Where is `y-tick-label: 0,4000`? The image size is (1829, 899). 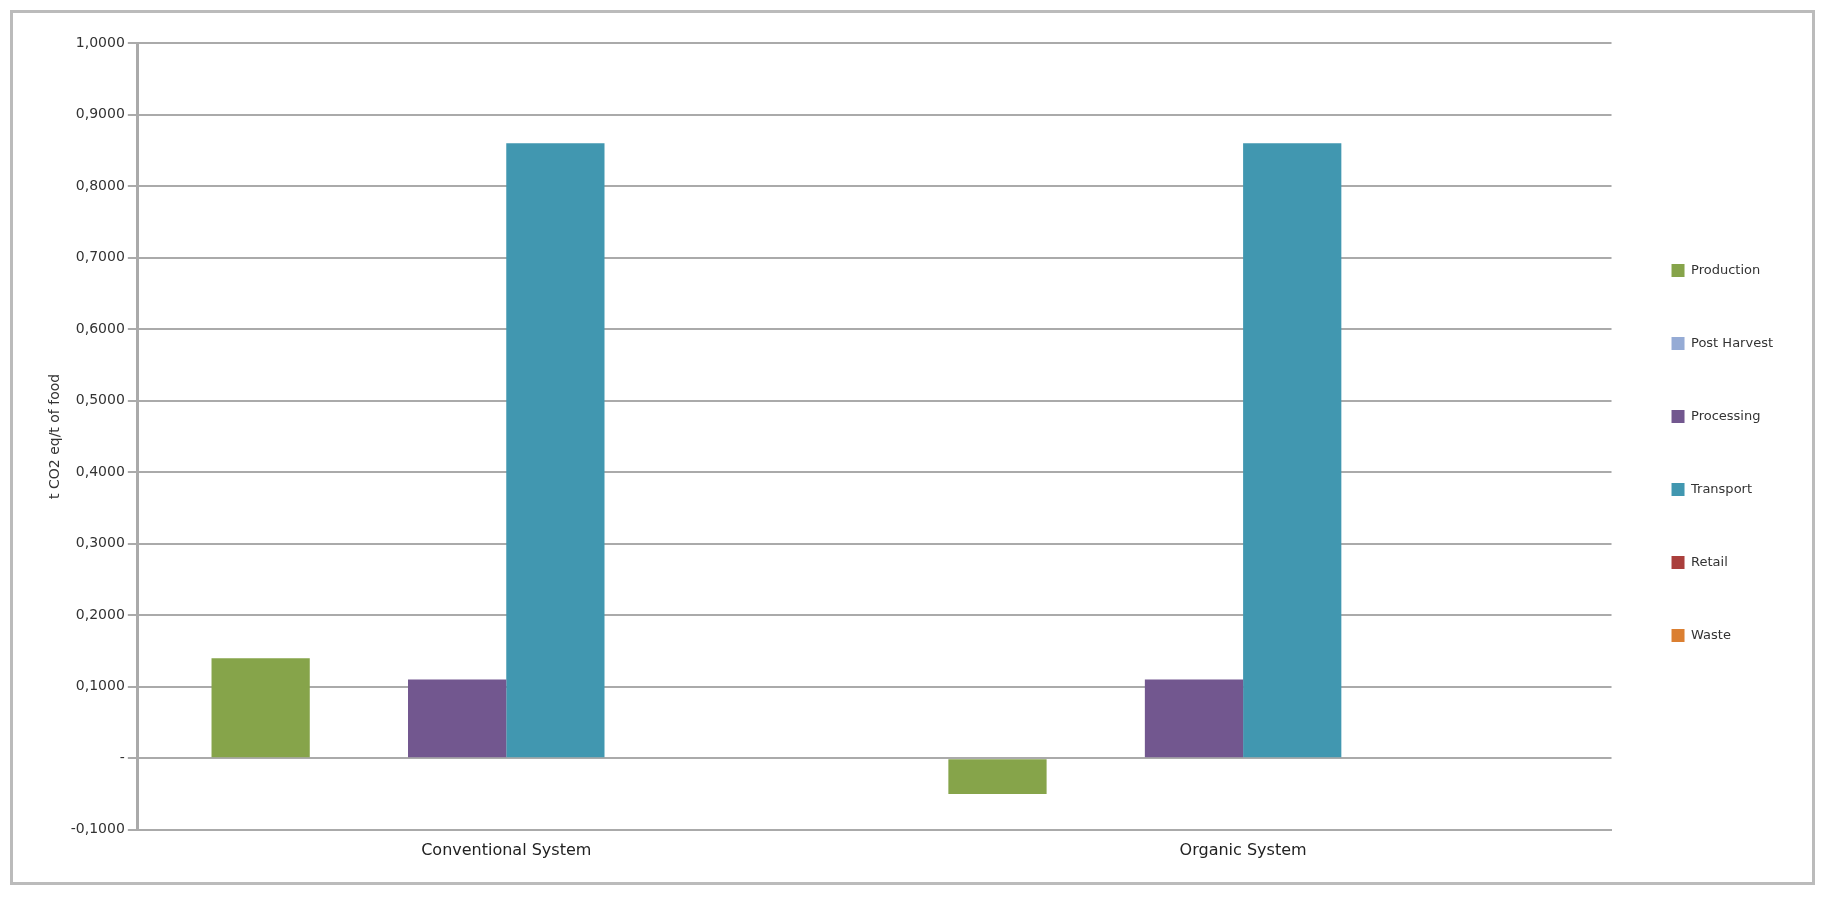 y-tick-label: 0,4000 is located at coordinates (100, 470).